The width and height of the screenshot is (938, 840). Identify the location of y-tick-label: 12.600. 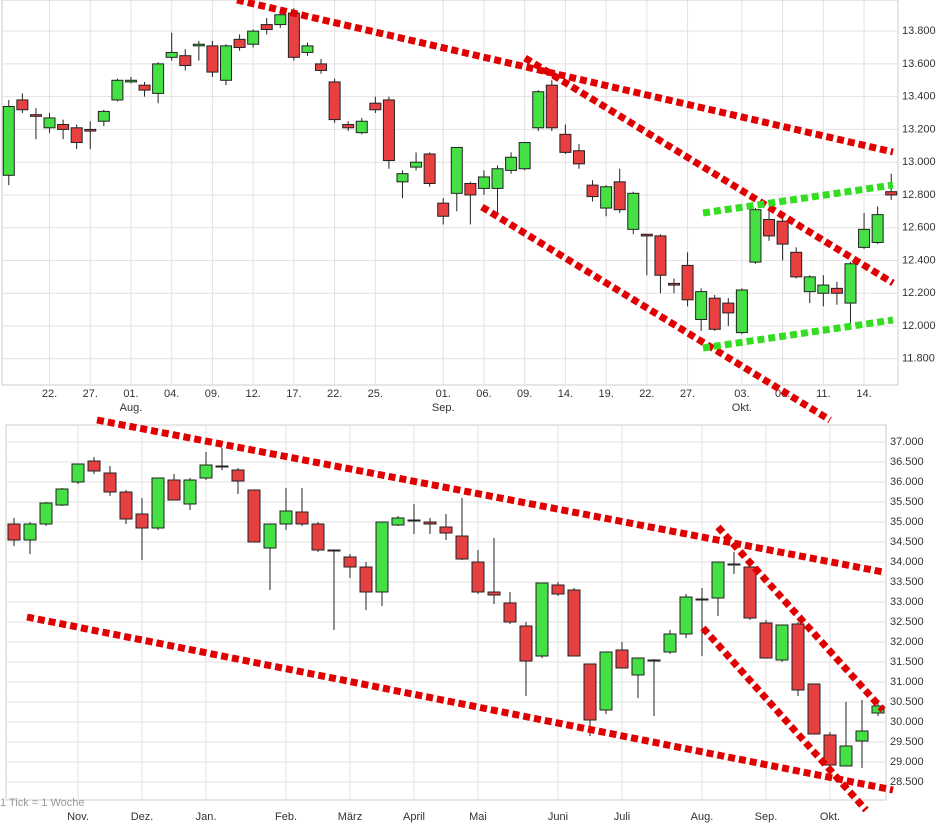
(919, 228).